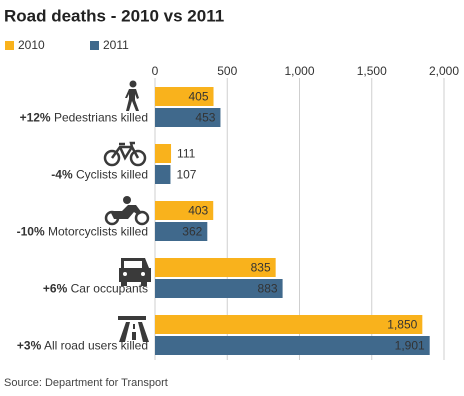 This screenshot has width=464, height=396. What do you see at coordinates (186, 154) in the screenshot?
I see `value-label: 111` at bounding box center [186, 154].